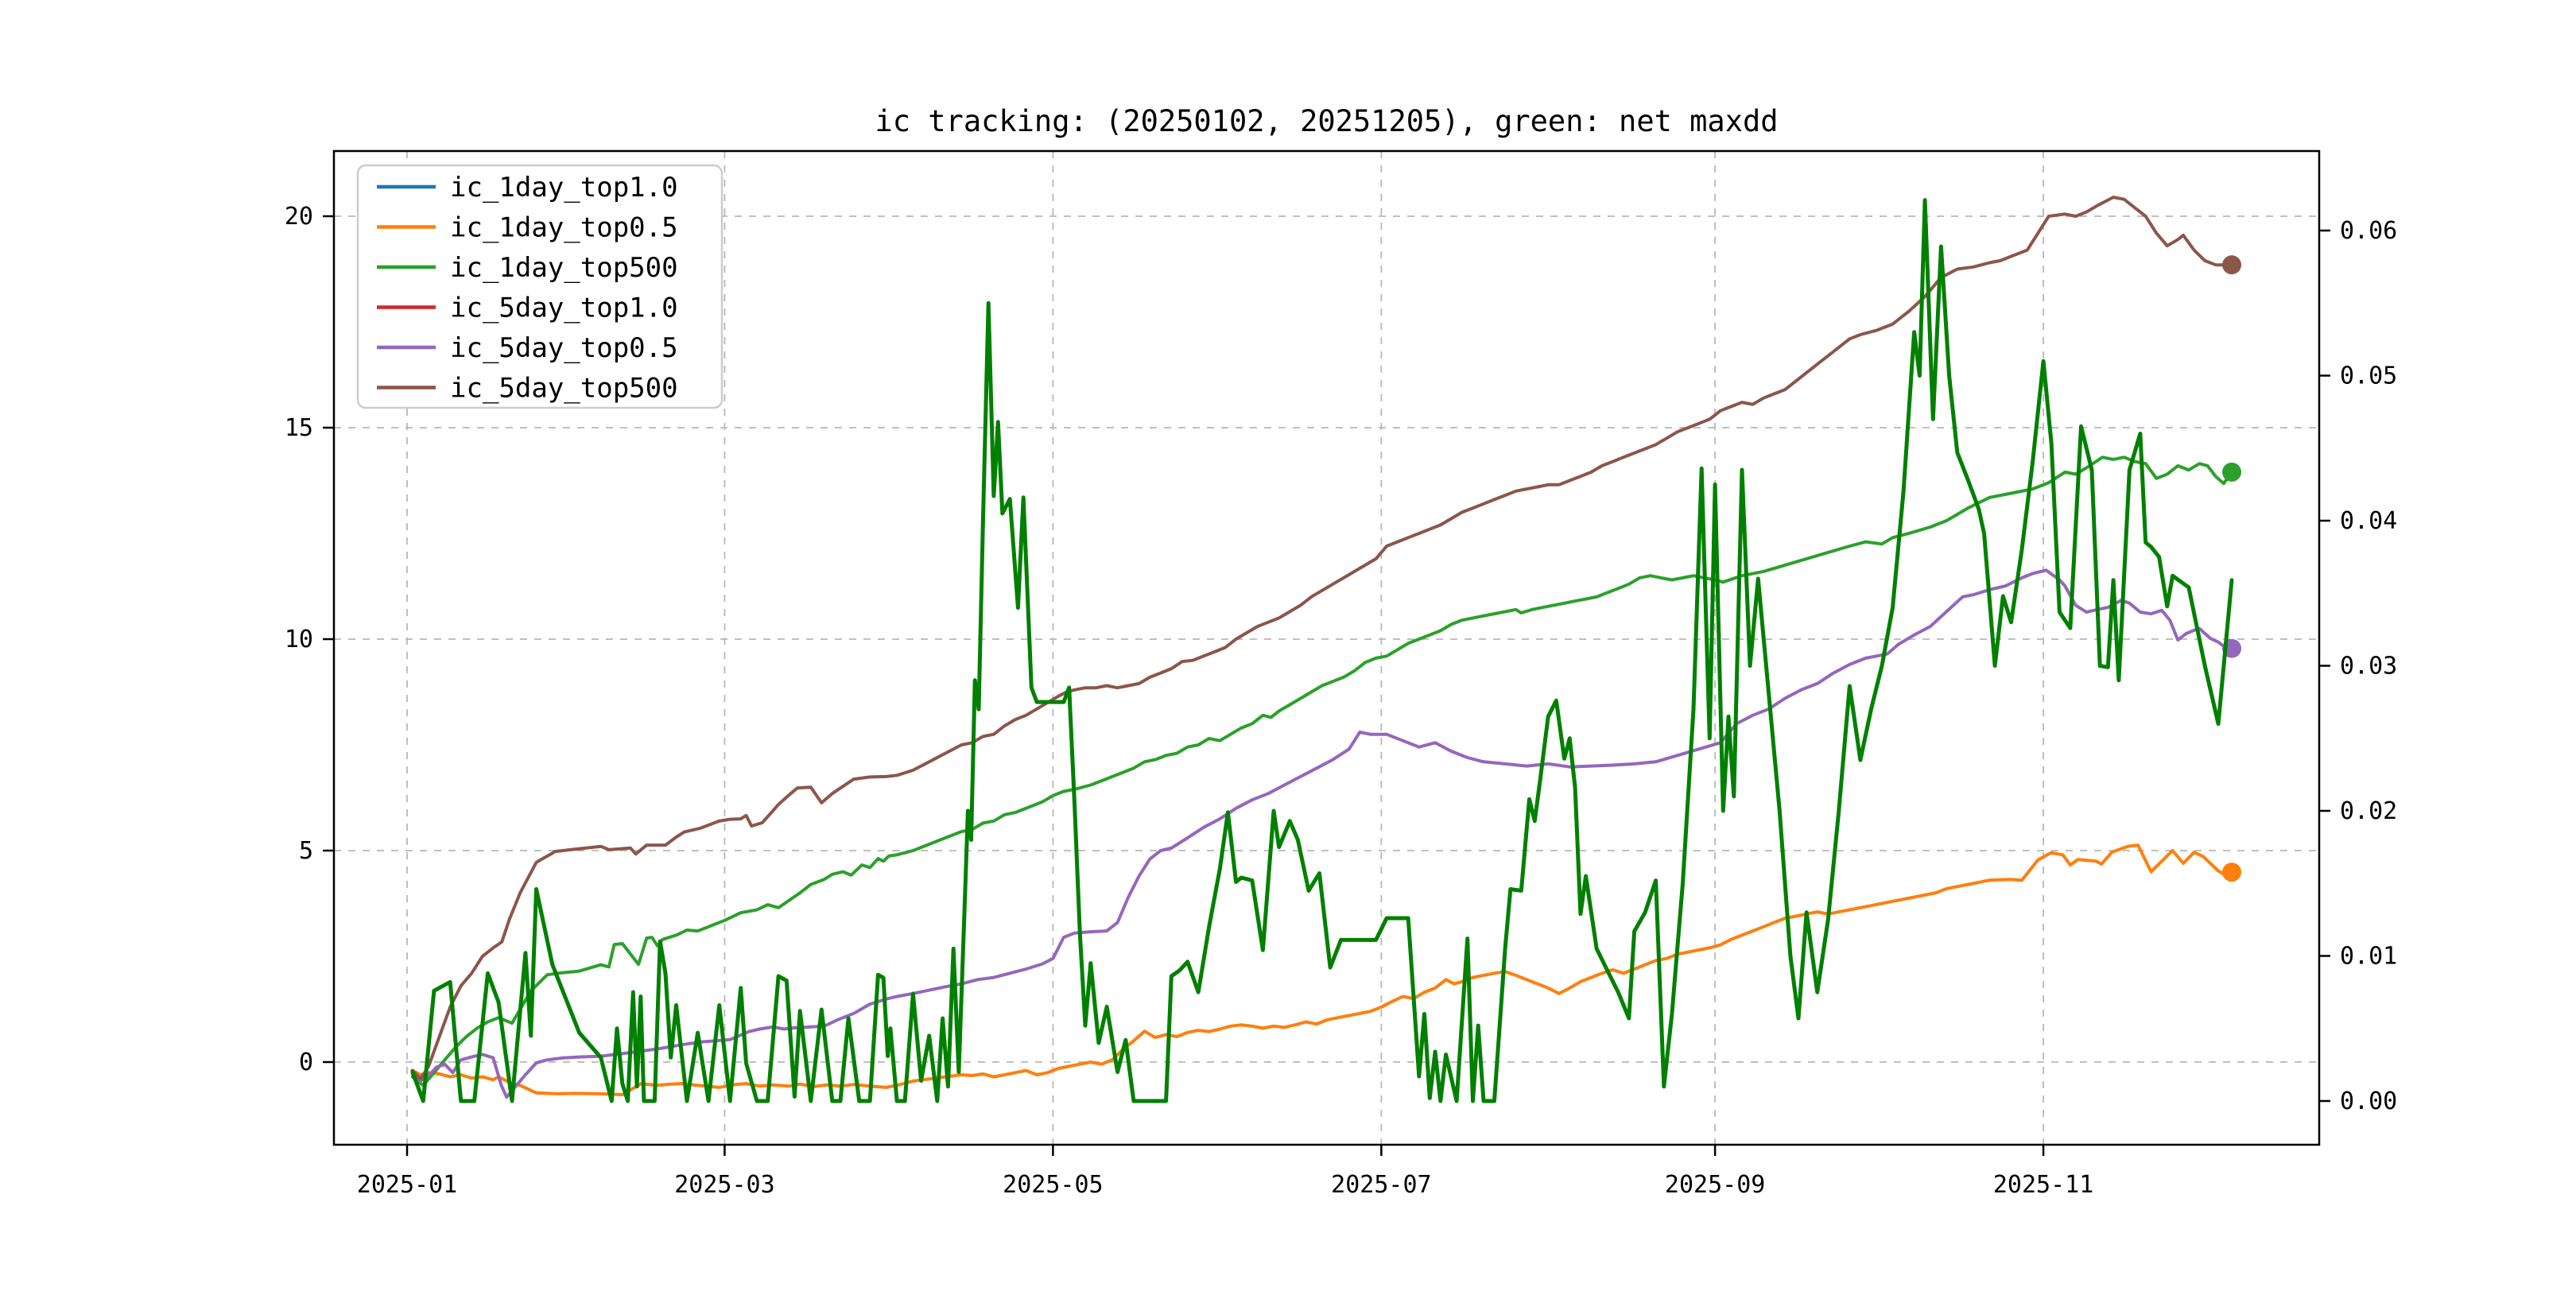 This screenshot has height=1291, width=2576. What do you see at coordinates (2368, 811) in the screenshot?
I see `right-tick-label: 0.02` at bounding box center [2368, 811].